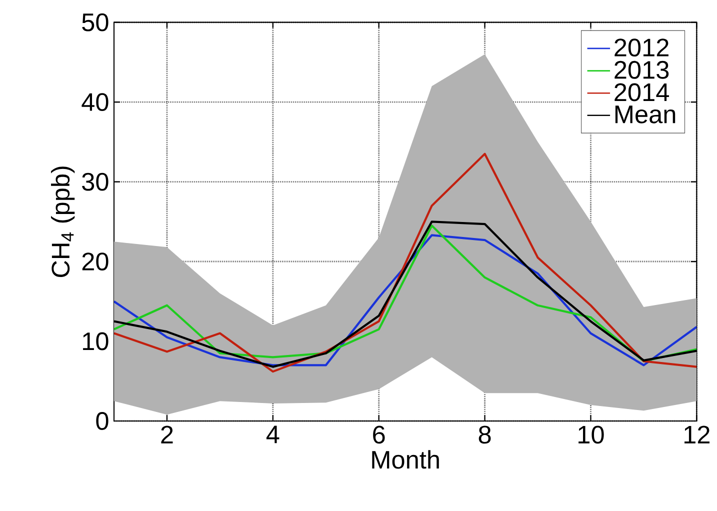  What do you see at coordinates (645, 115) in the screenshot?
I see `legend-label: Mean` at bounding box center [645, 115].